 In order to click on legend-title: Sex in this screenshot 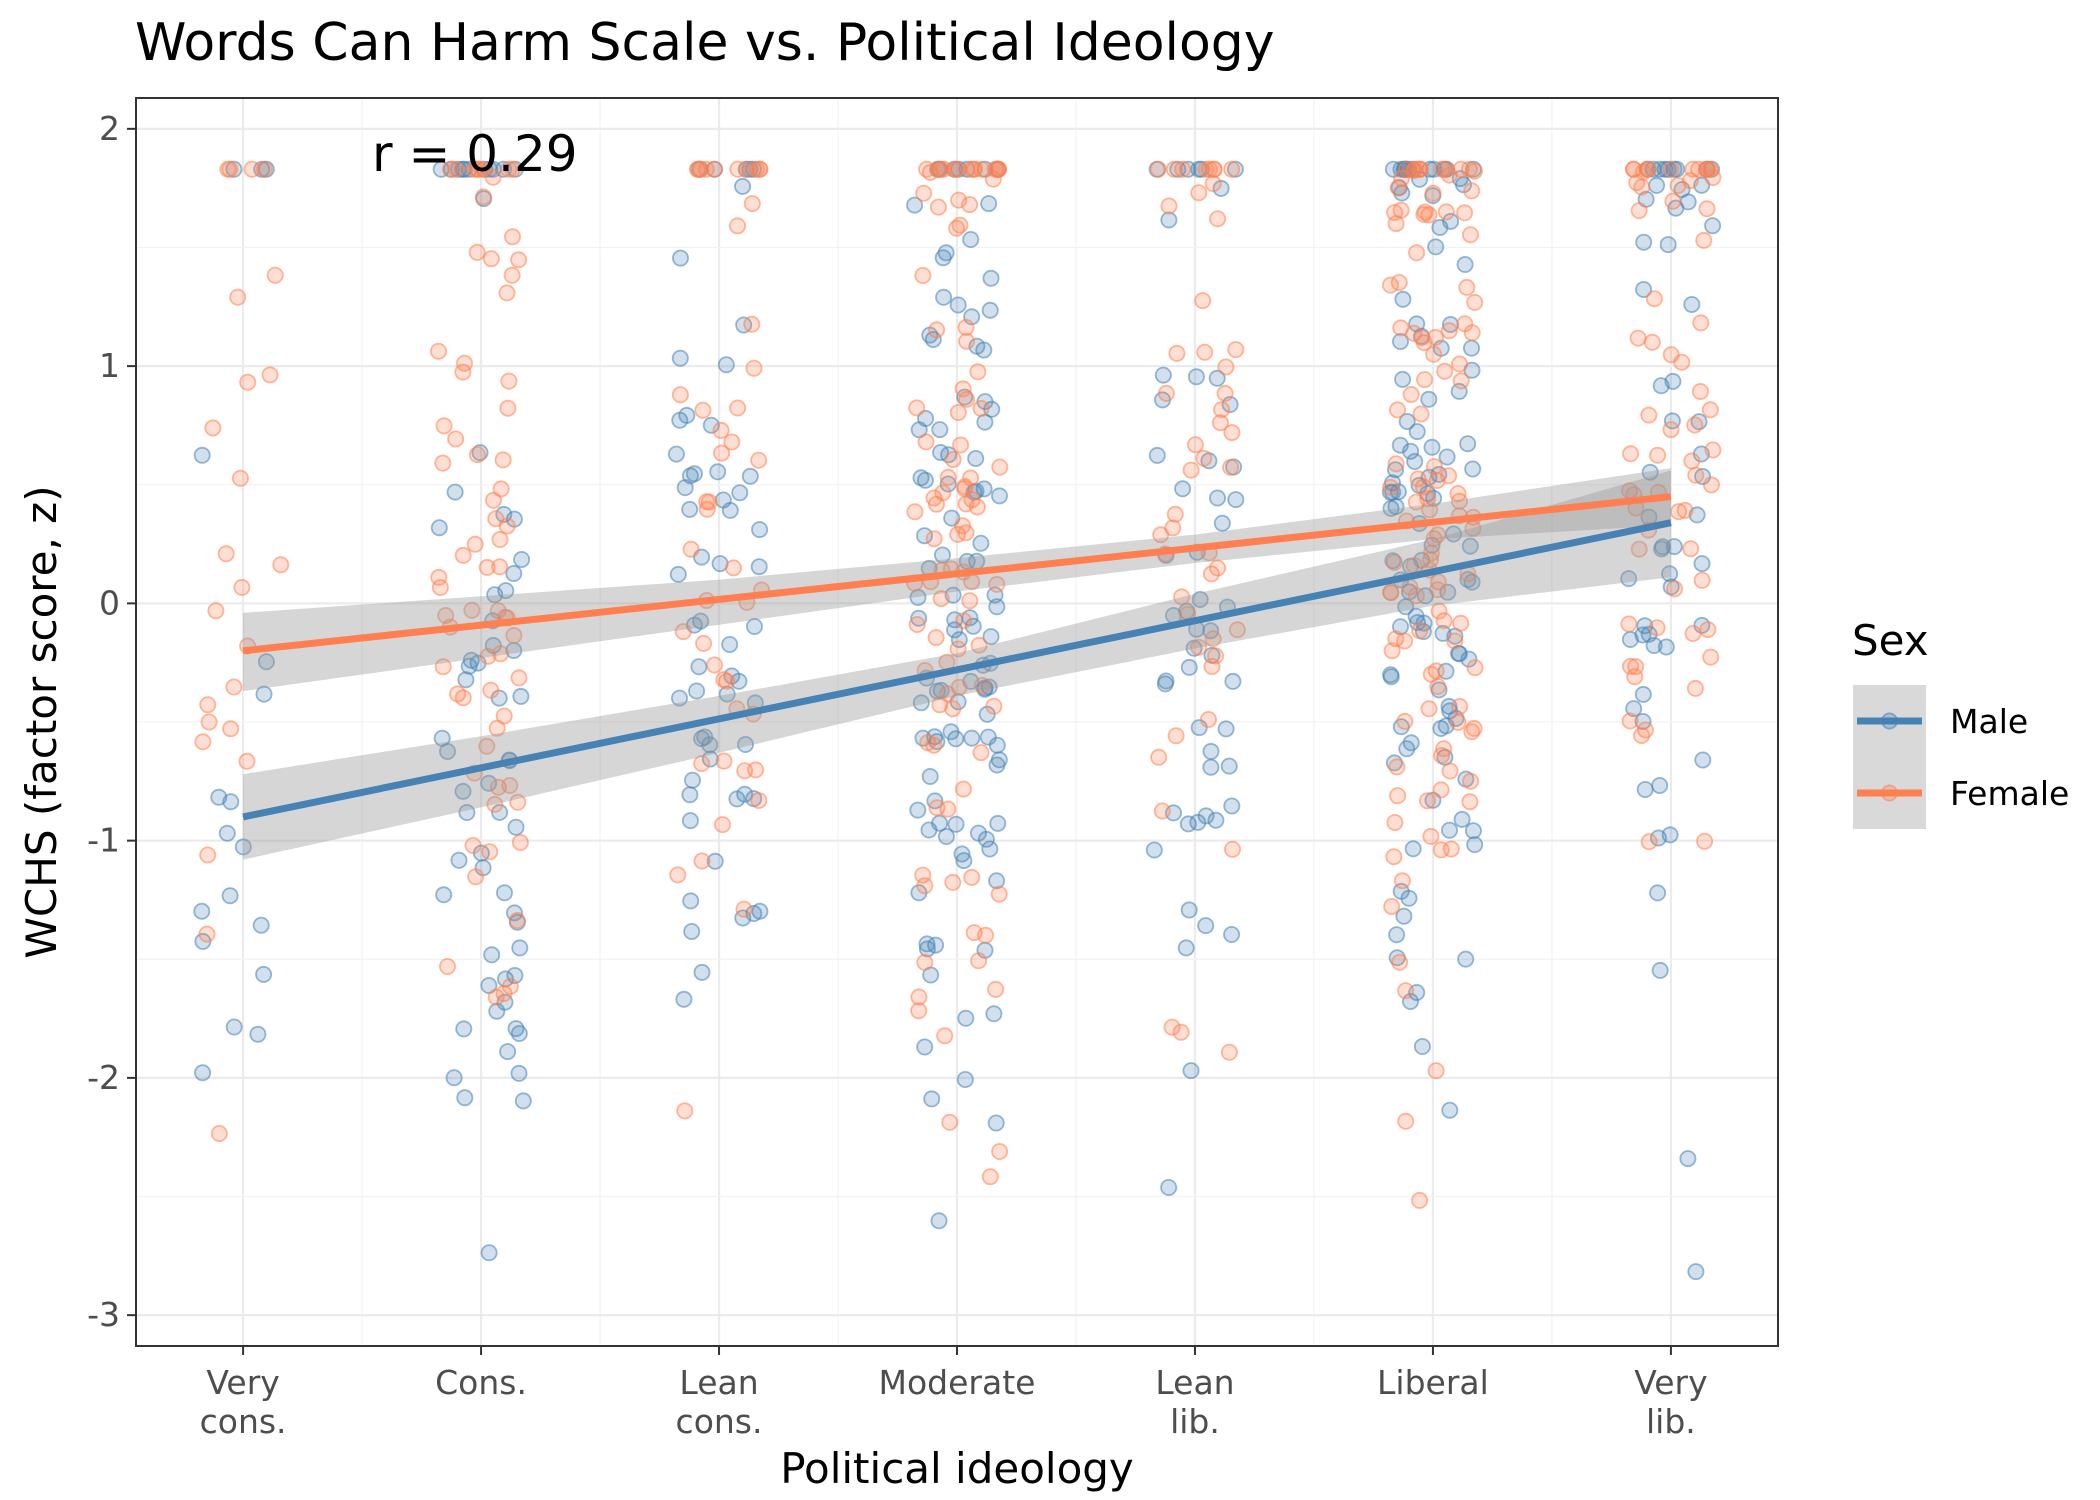, I will do `click(1890, 640)`.